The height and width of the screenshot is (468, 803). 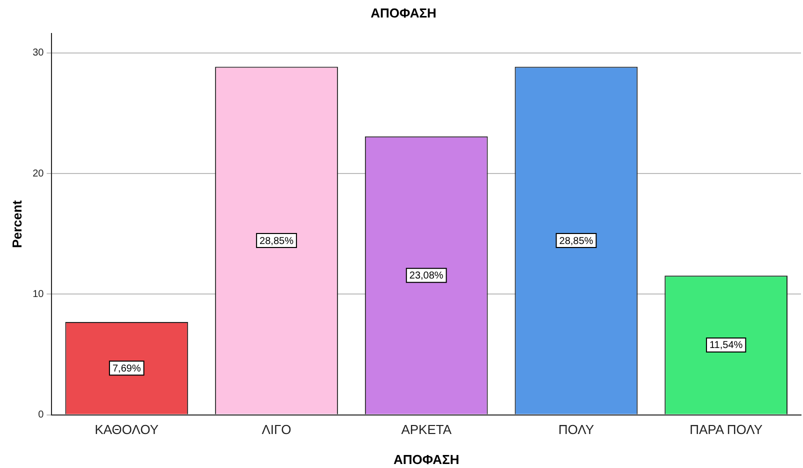 I want to click on y-tick-label: 30, so click(x=38, y=53).